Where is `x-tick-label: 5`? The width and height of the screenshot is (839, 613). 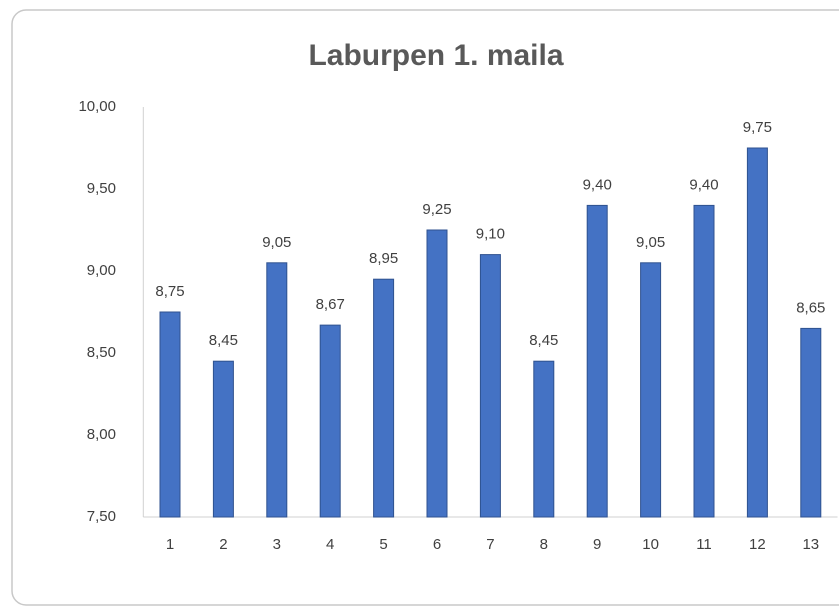
x-tick-label: 5 is located at coordinates (383, 544).